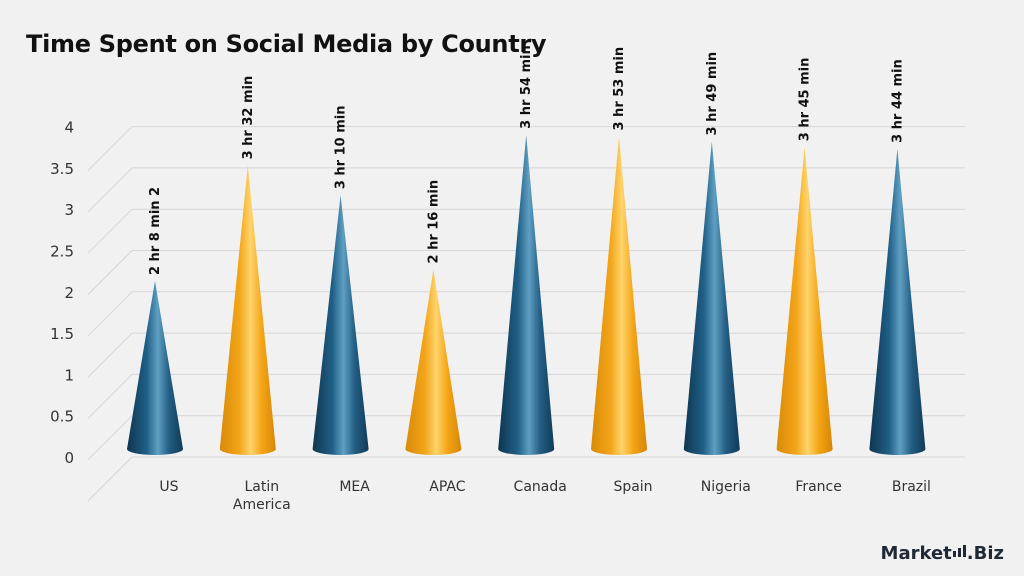  I want to click on x-tick-label: Nigeria, so click(726, 487).